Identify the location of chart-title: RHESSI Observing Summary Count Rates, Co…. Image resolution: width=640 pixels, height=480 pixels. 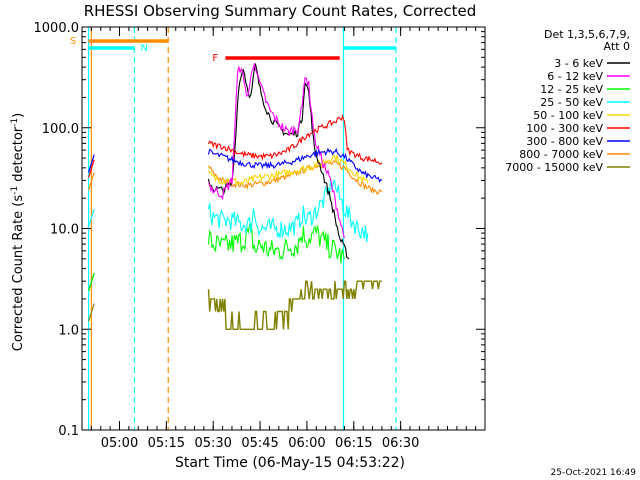
(280, 11).